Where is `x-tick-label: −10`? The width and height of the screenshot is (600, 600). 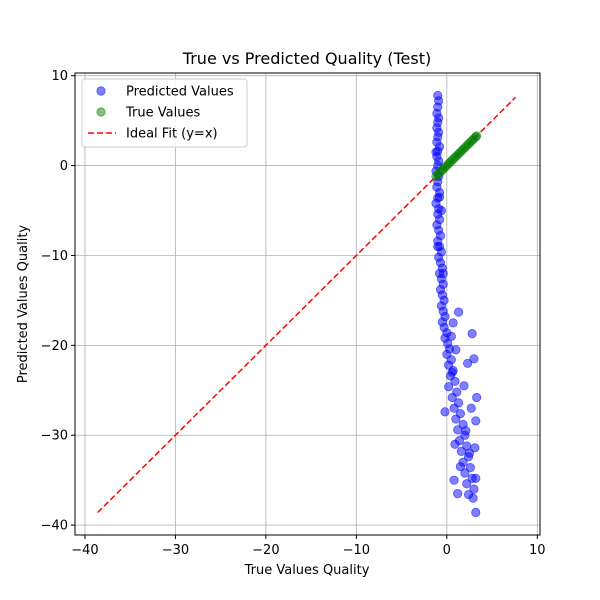 x-tick-label: −10 is located at coordinates (356, 550).